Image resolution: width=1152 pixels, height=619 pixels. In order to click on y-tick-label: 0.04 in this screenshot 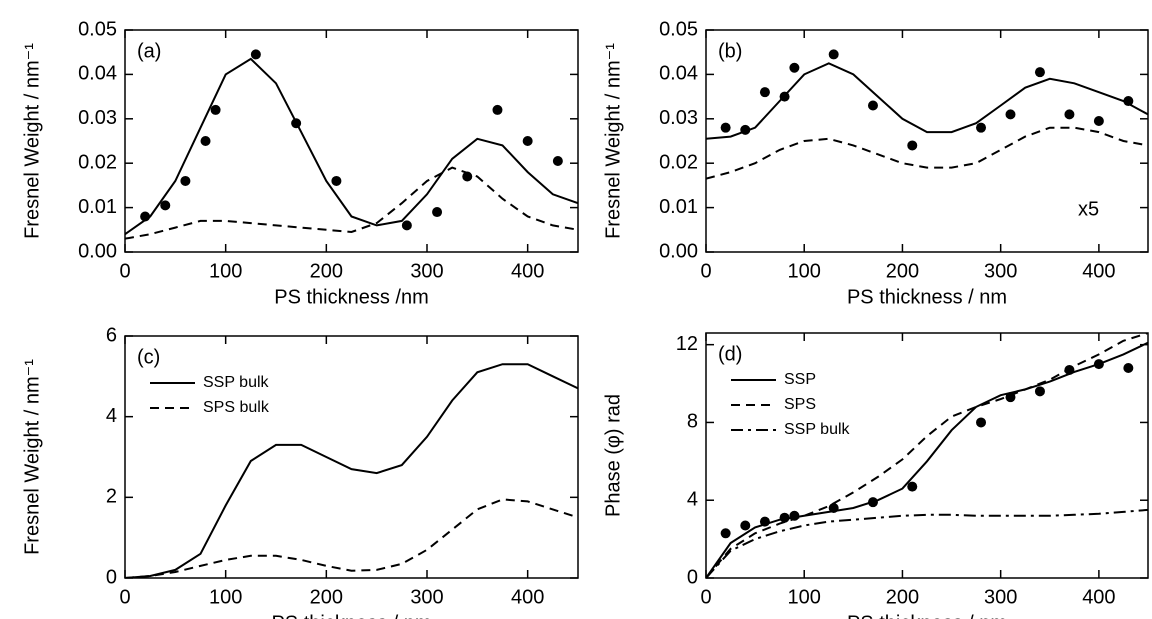, I will do `click(678, 74)`.